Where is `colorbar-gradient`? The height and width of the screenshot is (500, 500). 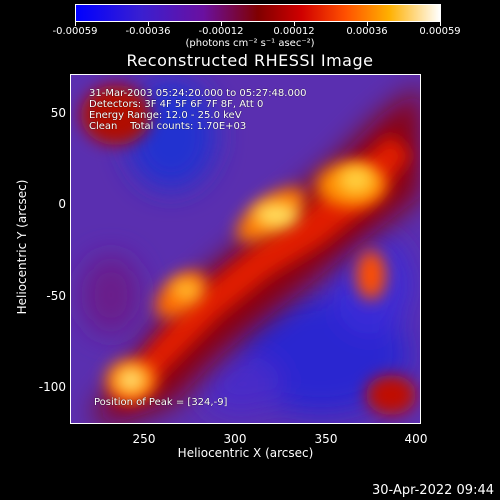
colorbar-gradient is located at coordinates (258, 13).